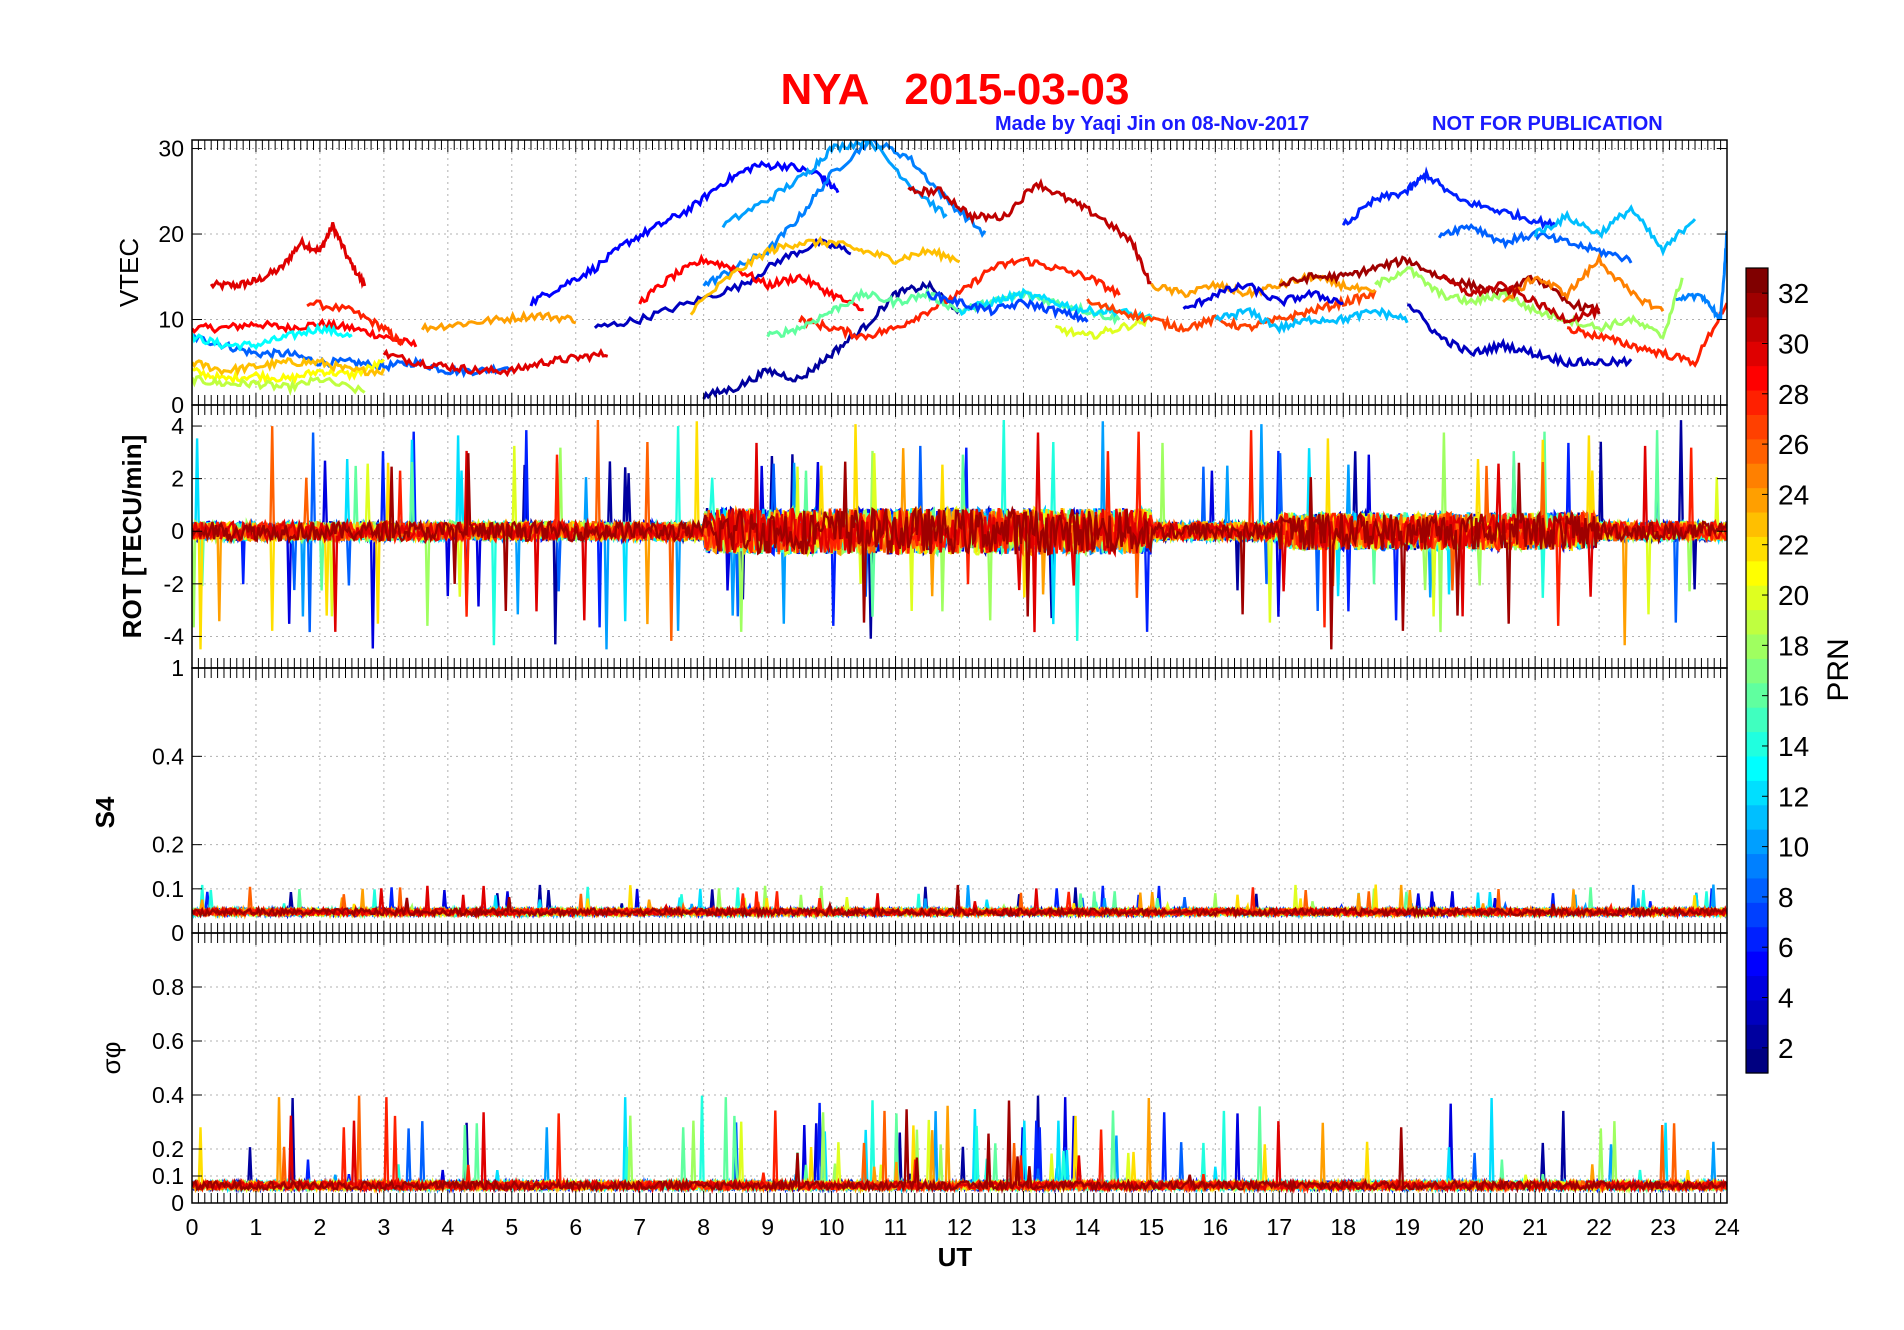 Image resolution: width=1904 pixels, height=1330 pixels. I want to click on x-tick-label: 16, so click(1216, 1227).